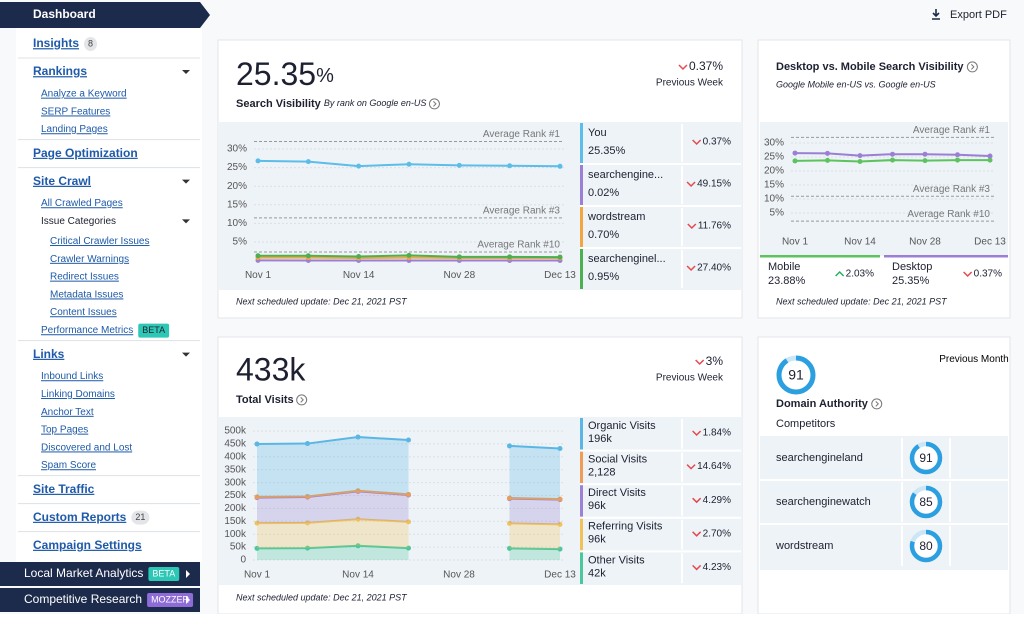 This screenshot has height=619, width=1024. What do you see at coordinates (717, 500) in the screenshot?
I see `legend-change: 4.29%` at bounding box center [717, 500].